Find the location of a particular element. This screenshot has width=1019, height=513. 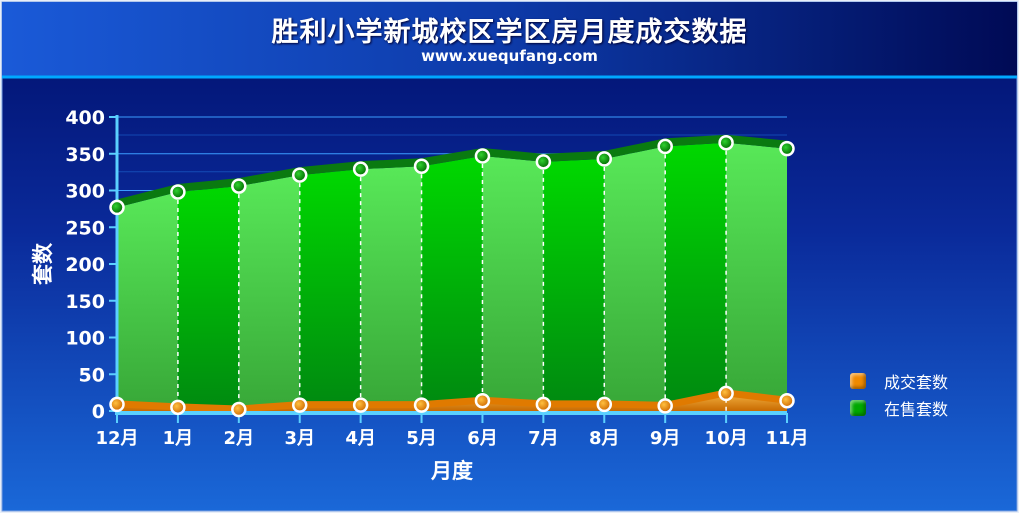

x-tick-label-11: 11月 is located at coordinates (786, 438).